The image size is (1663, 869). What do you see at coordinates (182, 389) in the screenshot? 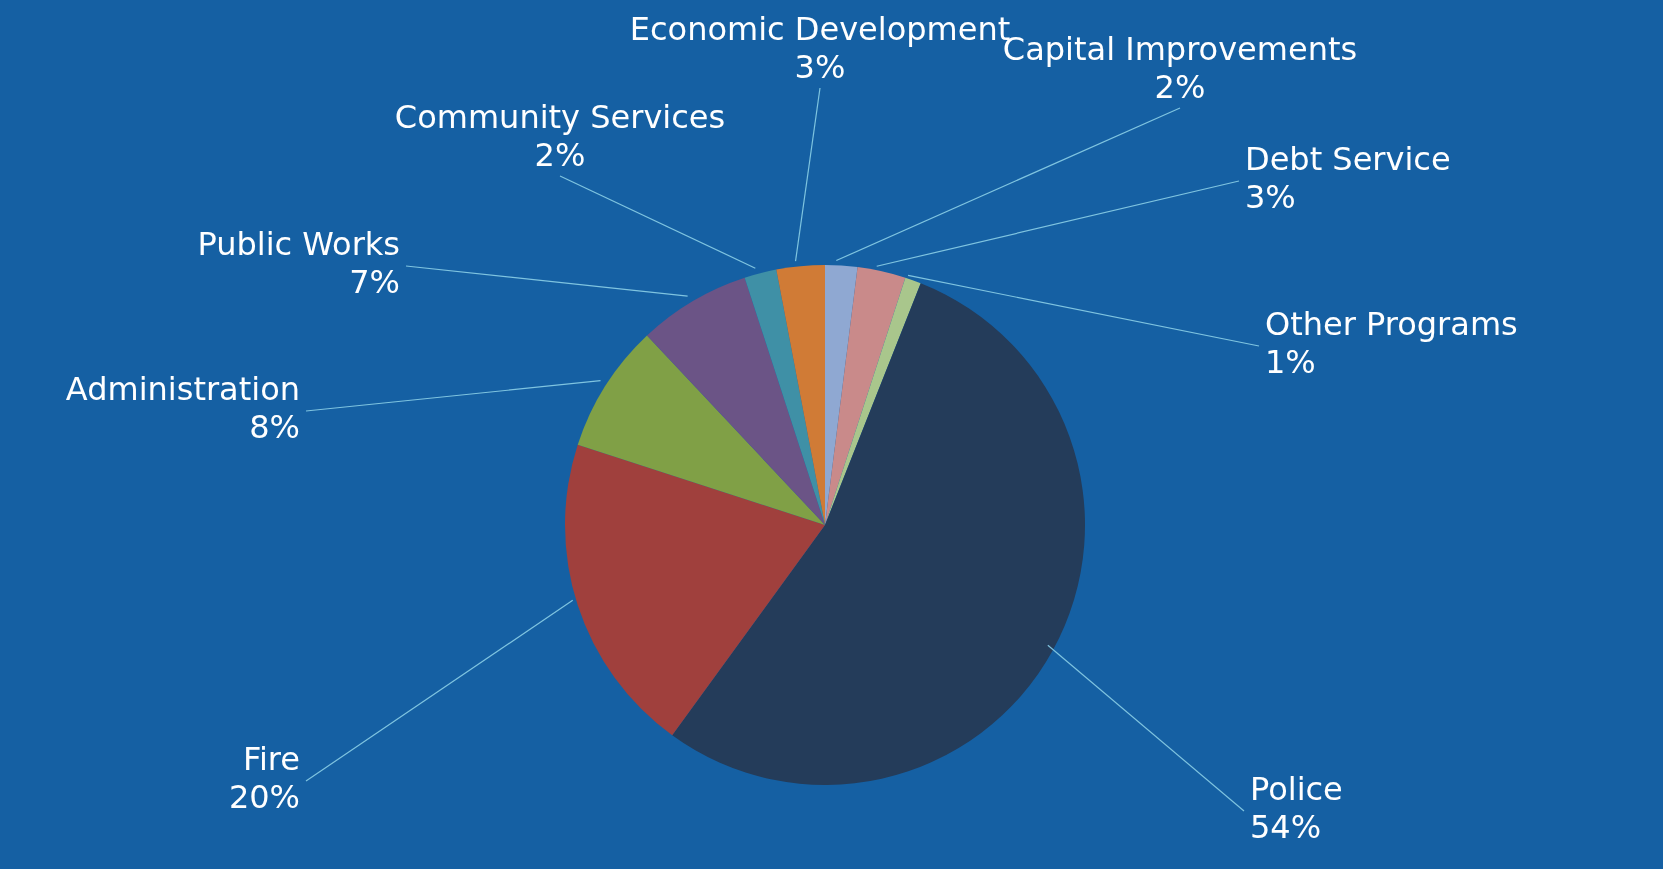
I see `slice-label: Administration` at bounding box center [182, 389].